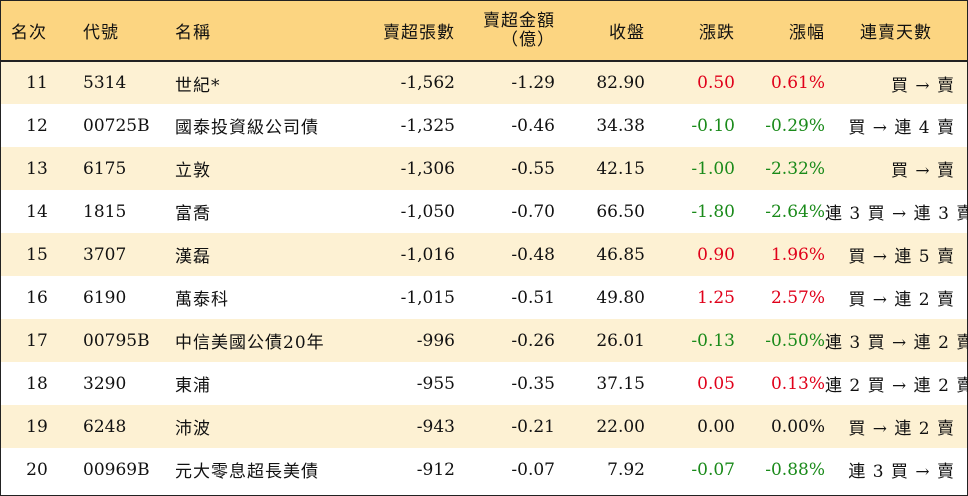 This screenshot has width=968, height=496. What do you see at coordinates (533, 168) in the screenshot?
I see `cell-net-sell-amount: -0.55` at bounding box center [533, 168].